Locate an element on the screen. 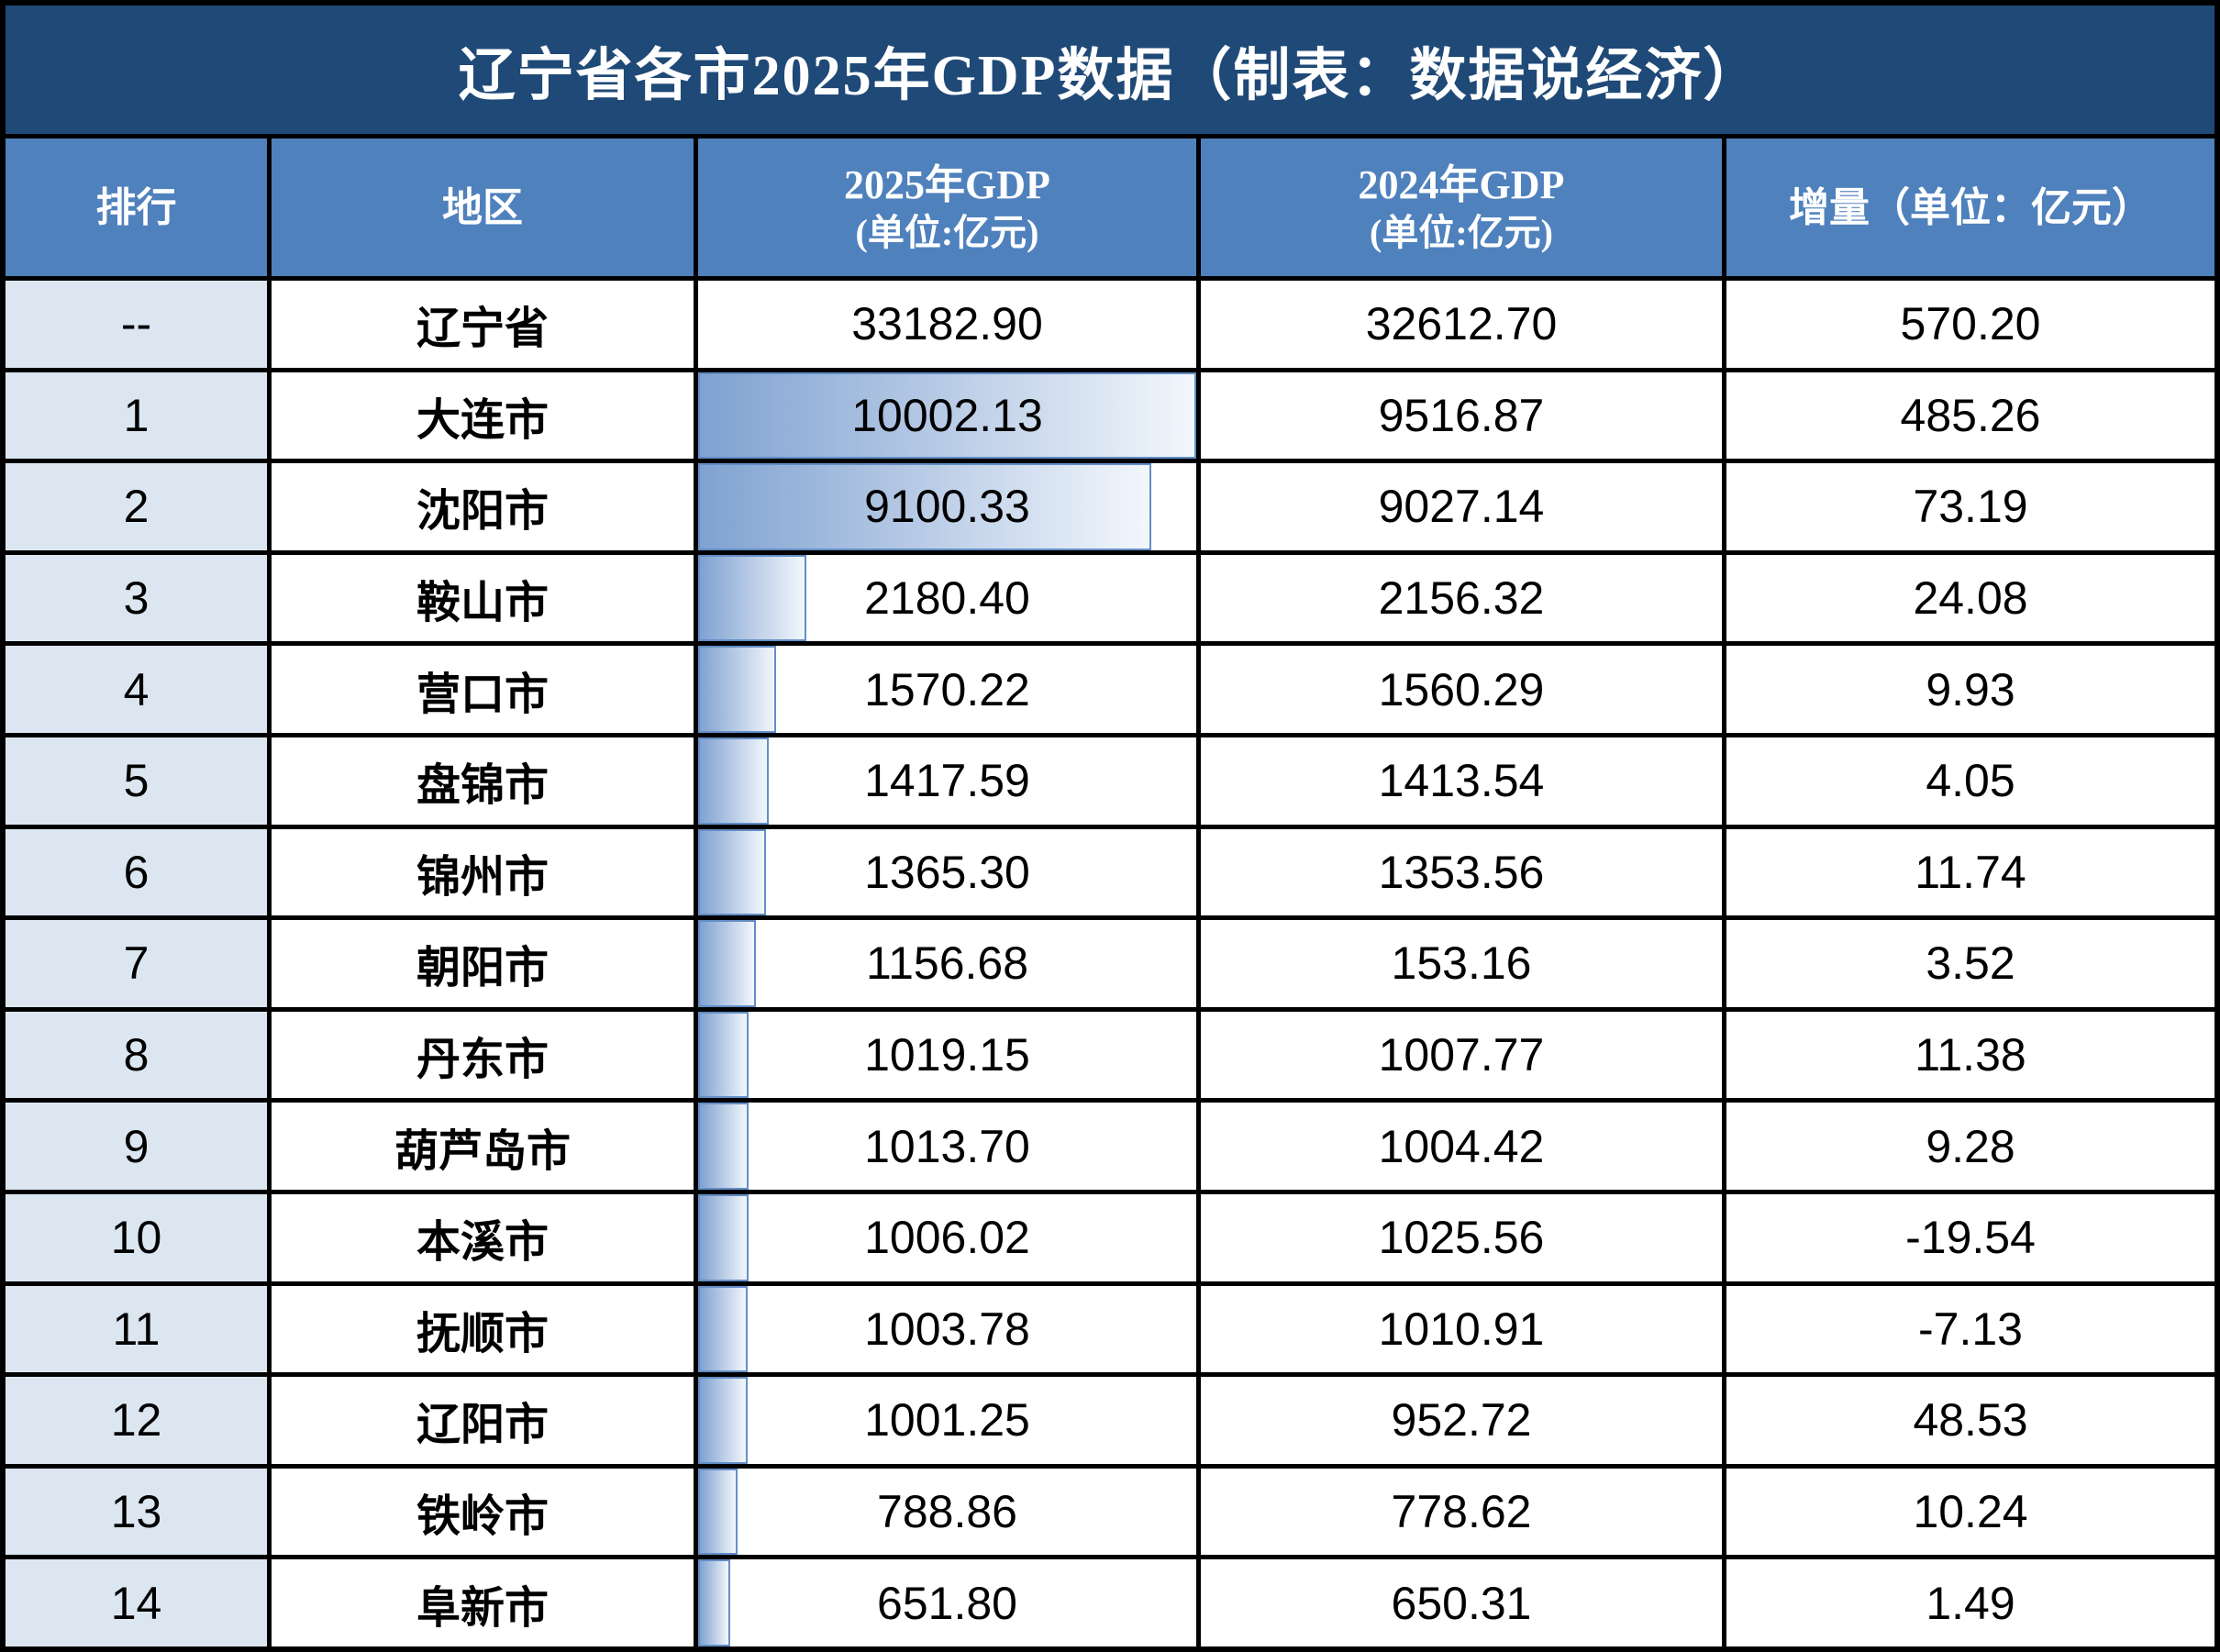  gdp-2024-cell: 952.72 is located at coordinates (1461, 1420).